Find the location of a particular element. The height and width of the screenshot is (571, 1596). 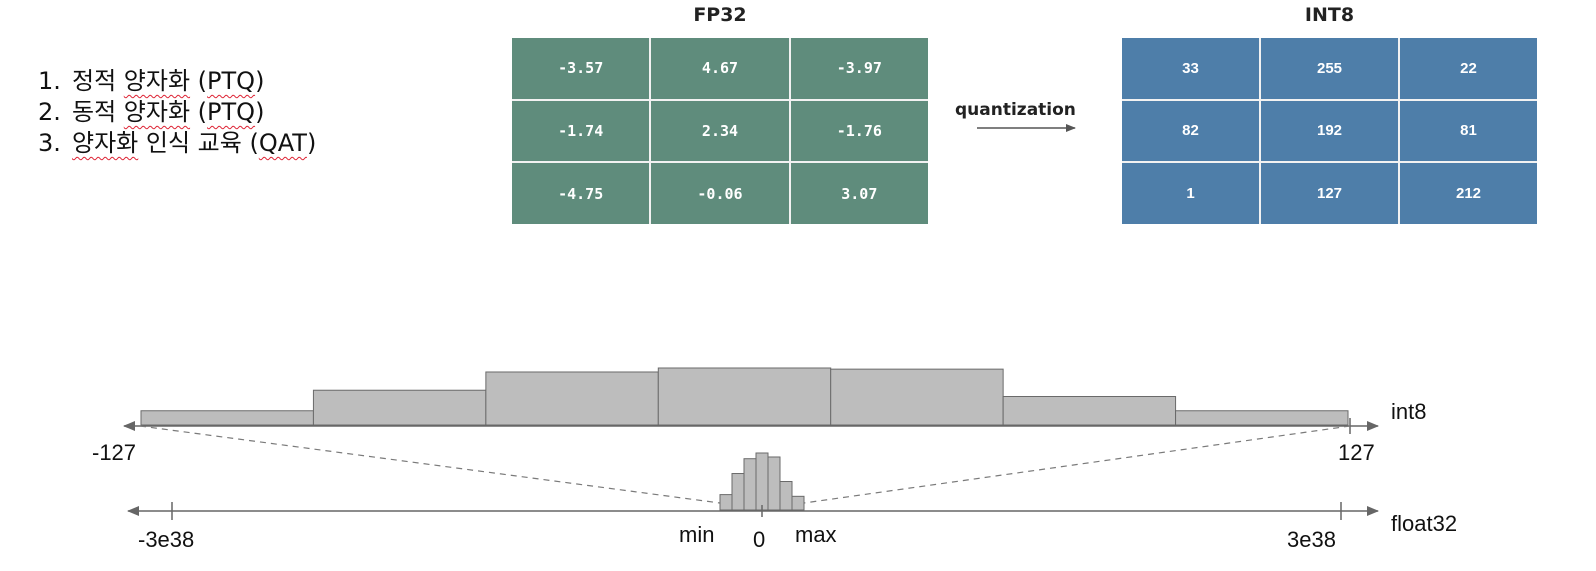

float32-zero-label: 0 is located at coordinates (759, 539).